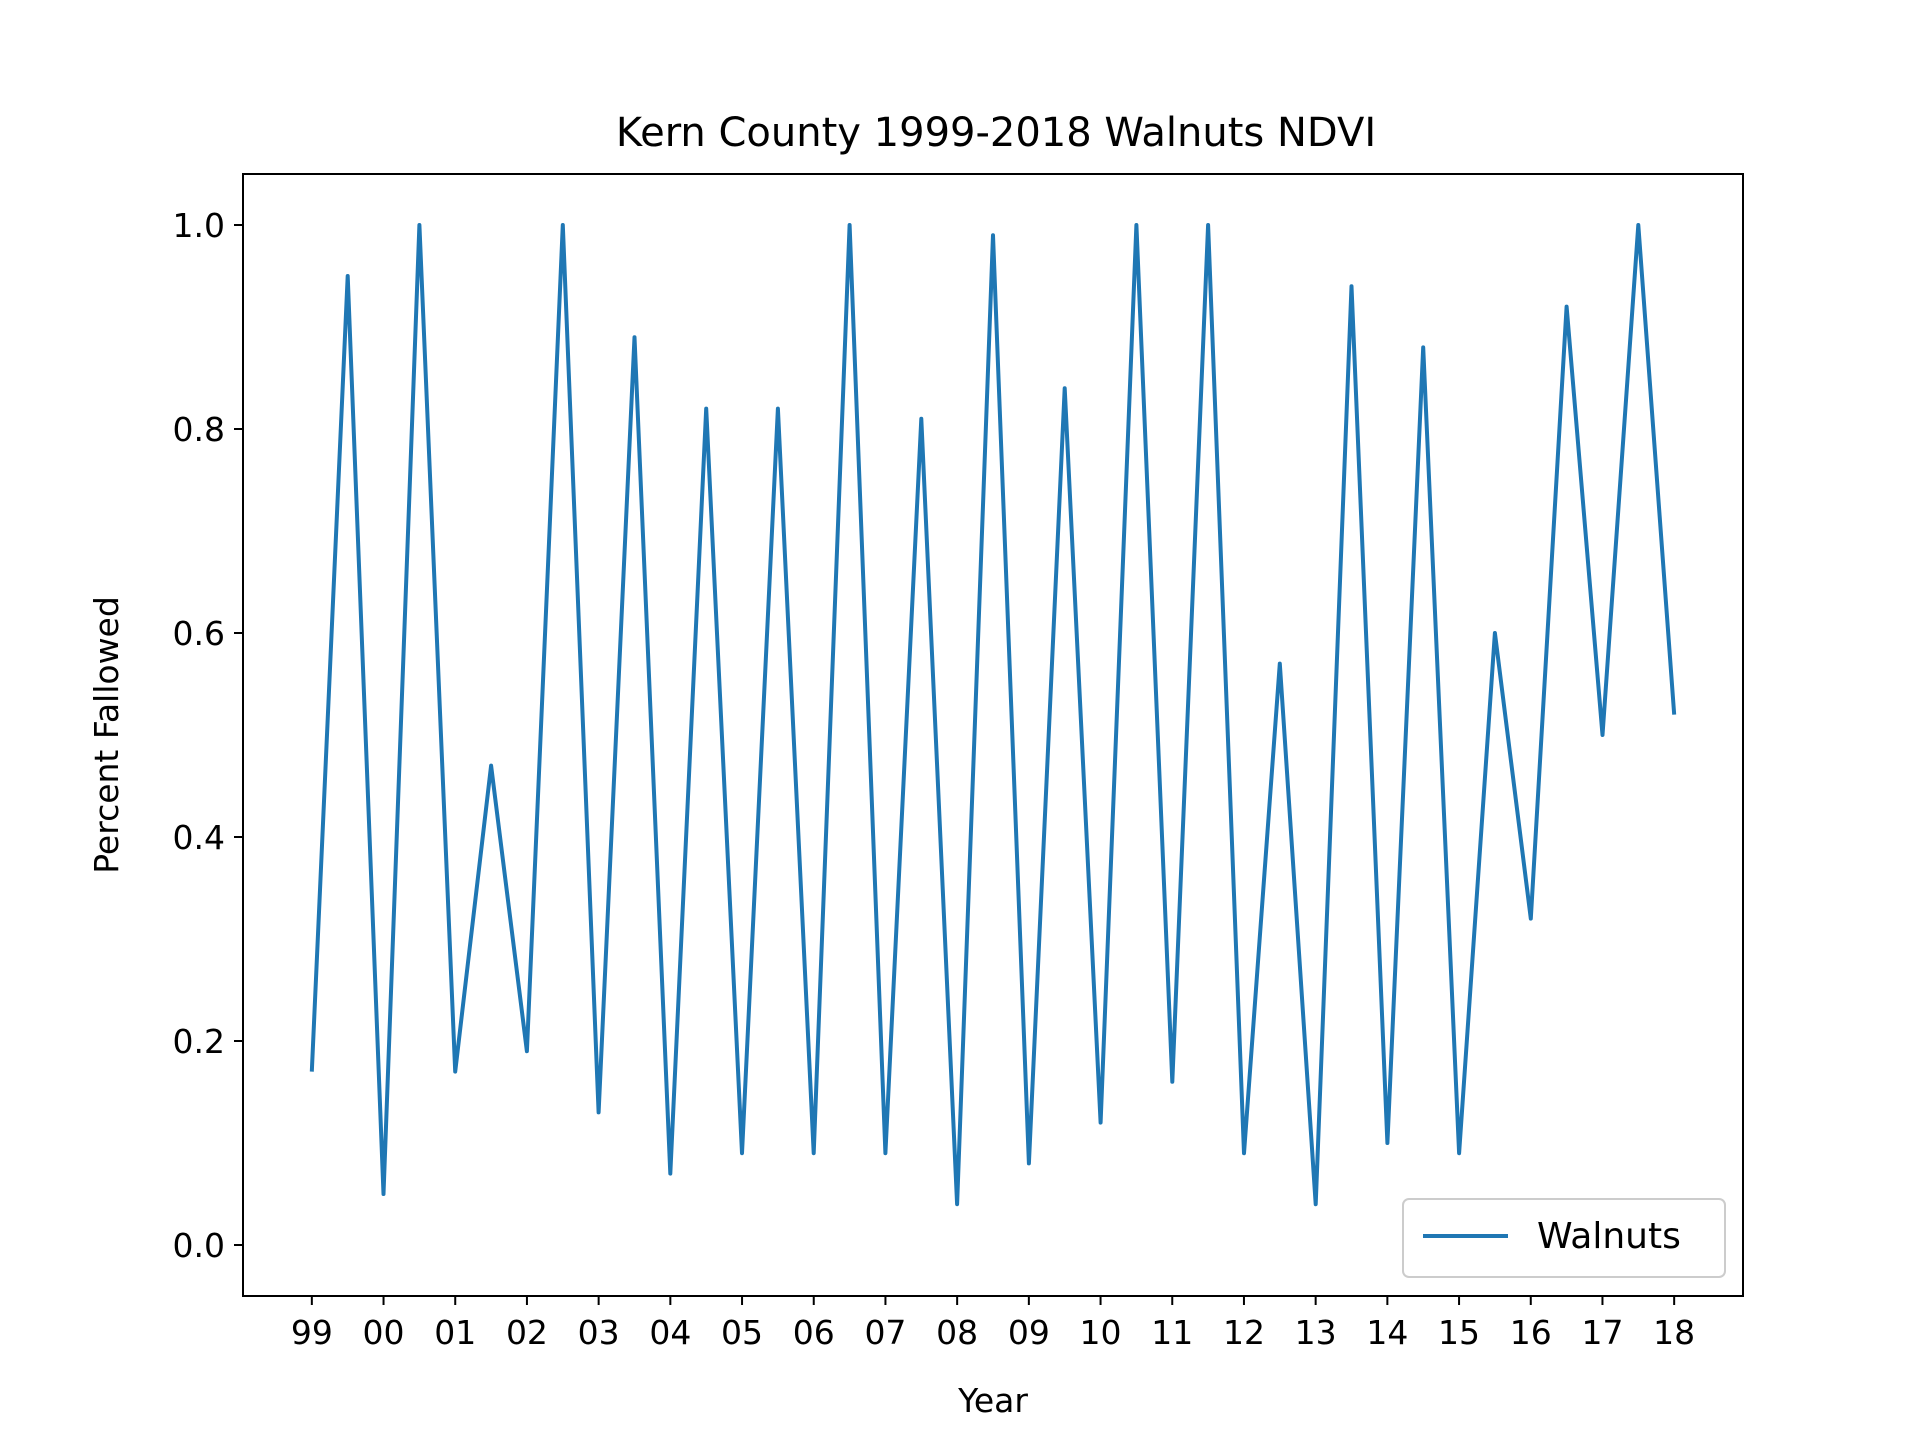 This screenshot has height=1440, width=1920. Describe the element at coordinates (106, 735) in the screenshot. I see `y-axis-label: Percent Fallowed` at that location.